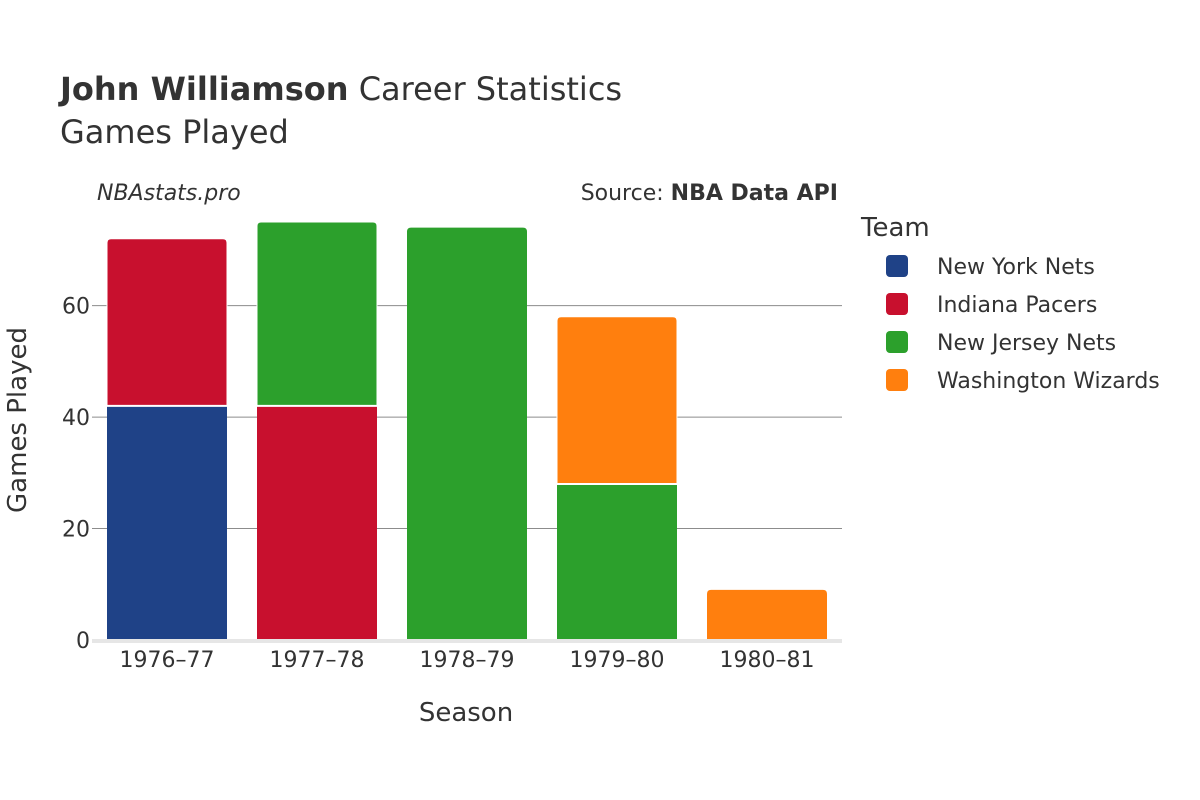  I want to click on y-tick-label: 60, so click(76, 307).